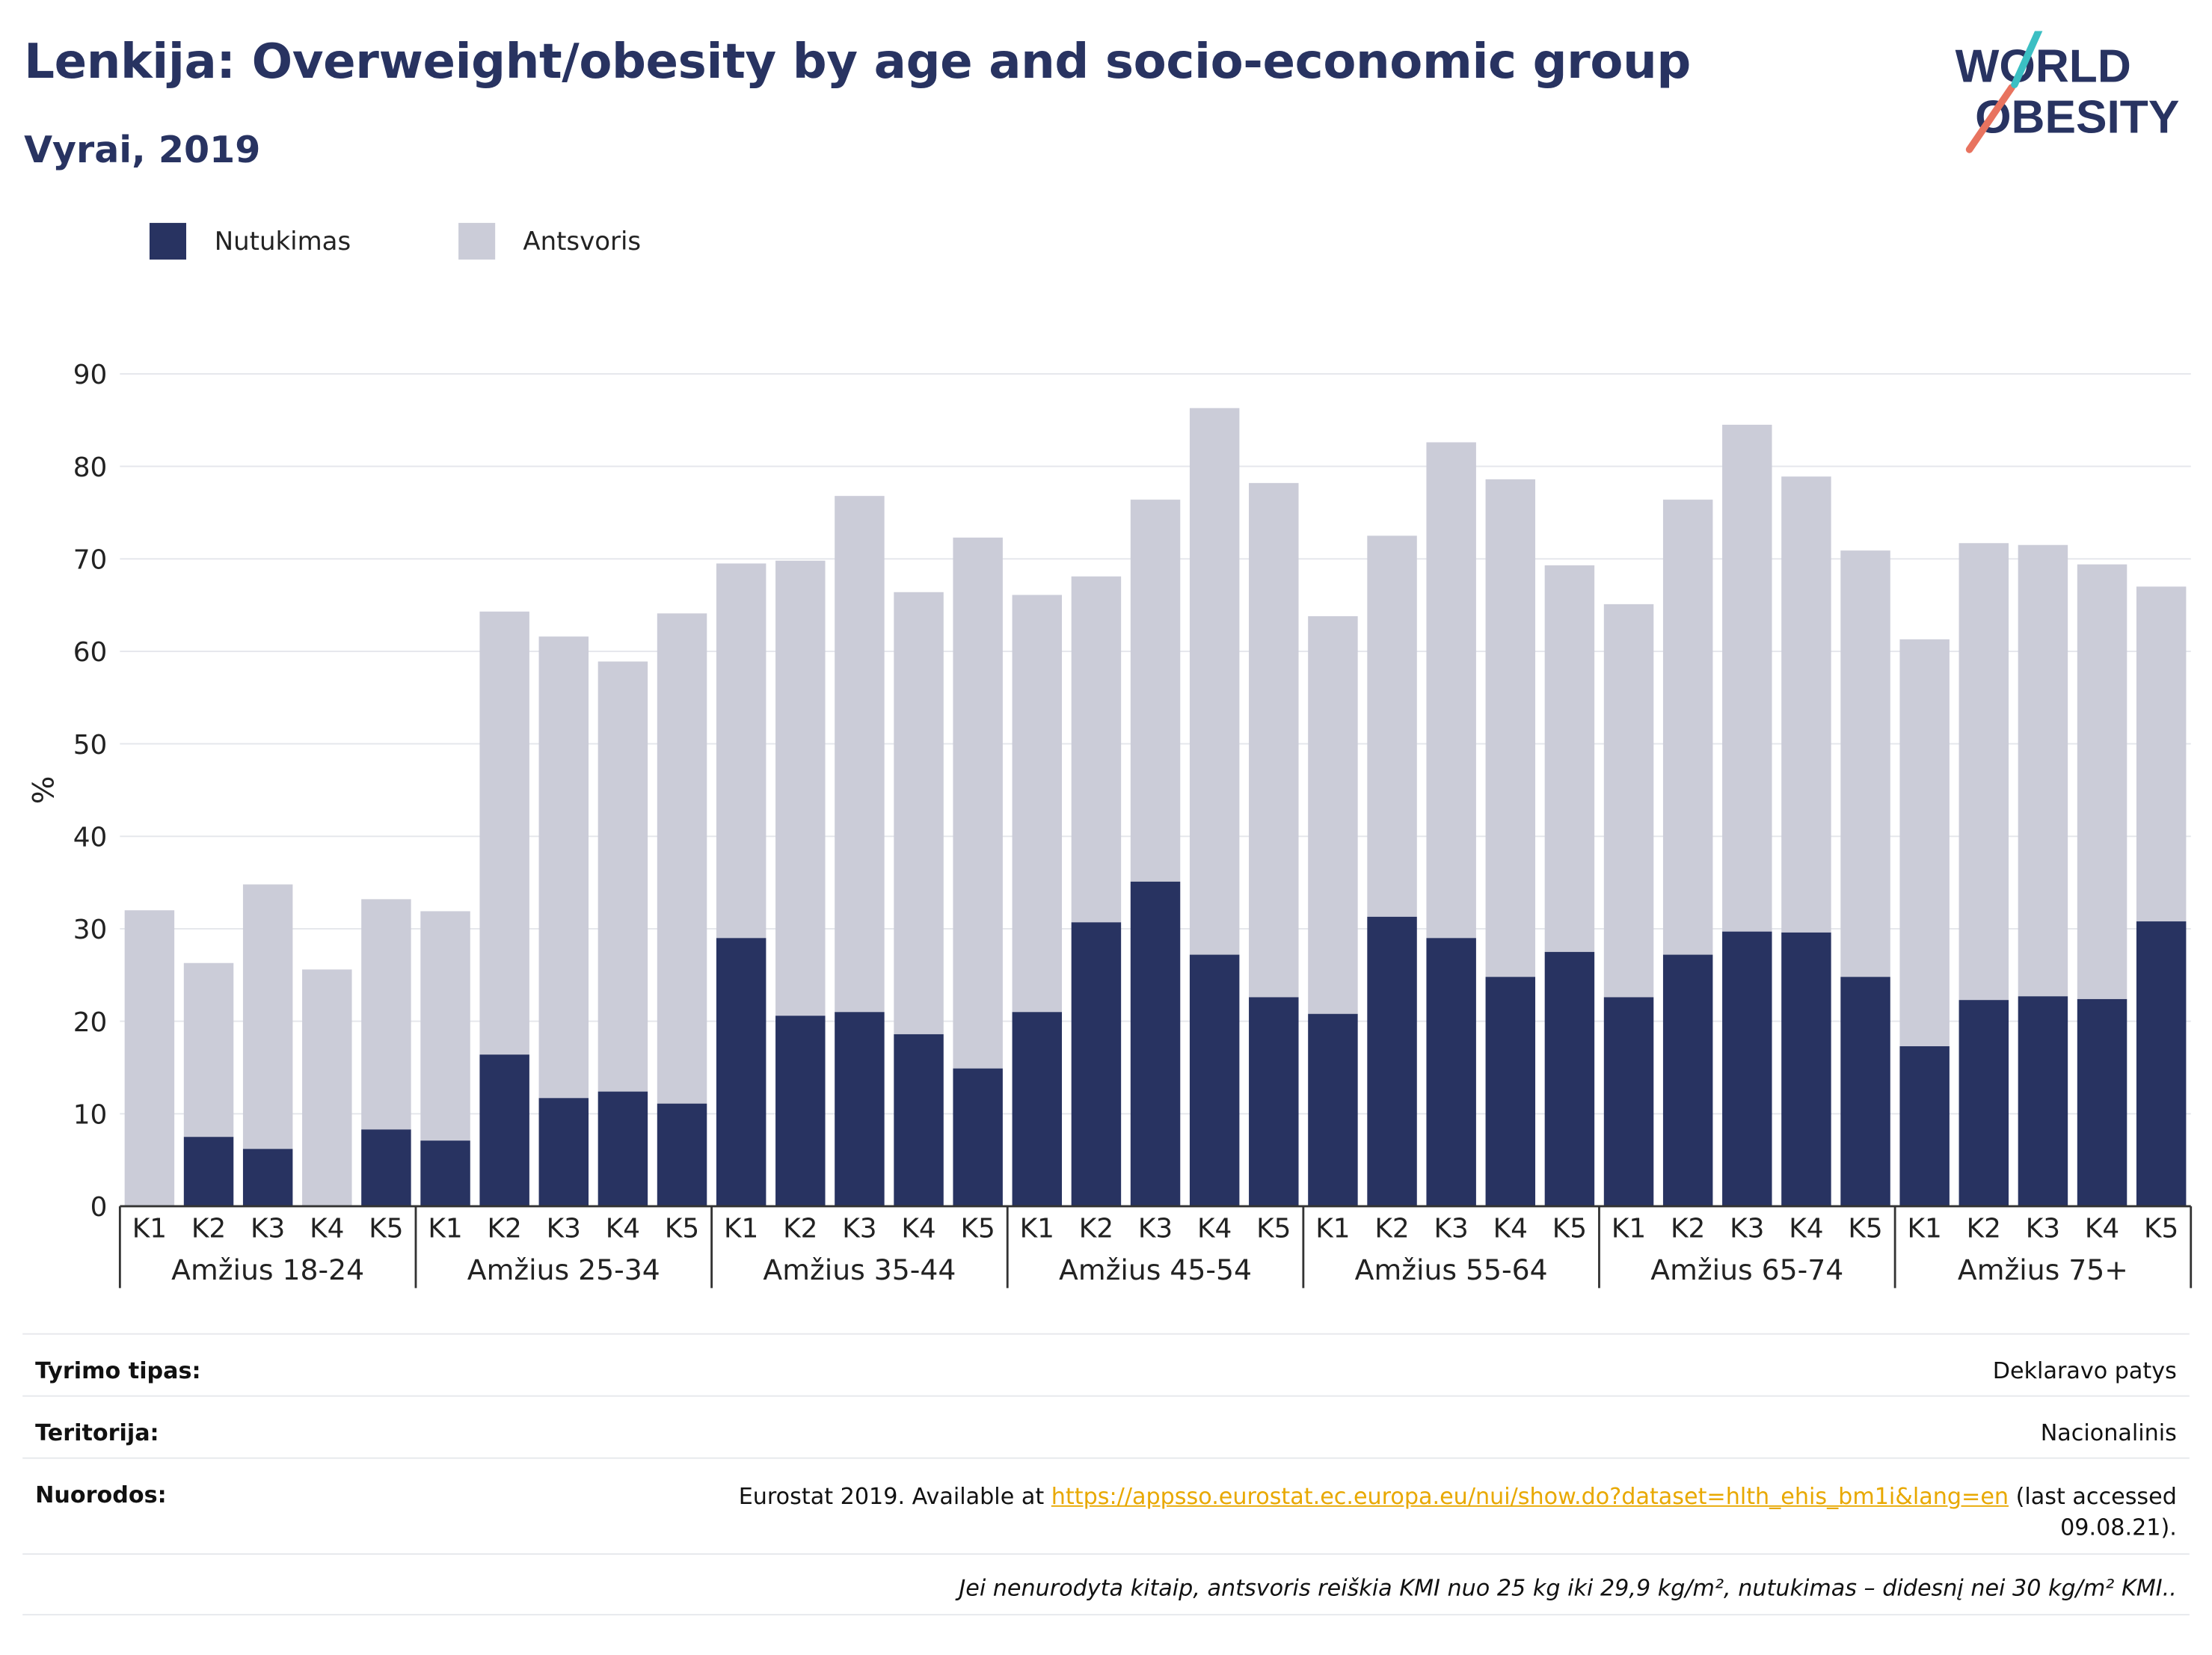  I want to click on info-value-survey-type: Deklaravo patys, so click(2084, 1370).